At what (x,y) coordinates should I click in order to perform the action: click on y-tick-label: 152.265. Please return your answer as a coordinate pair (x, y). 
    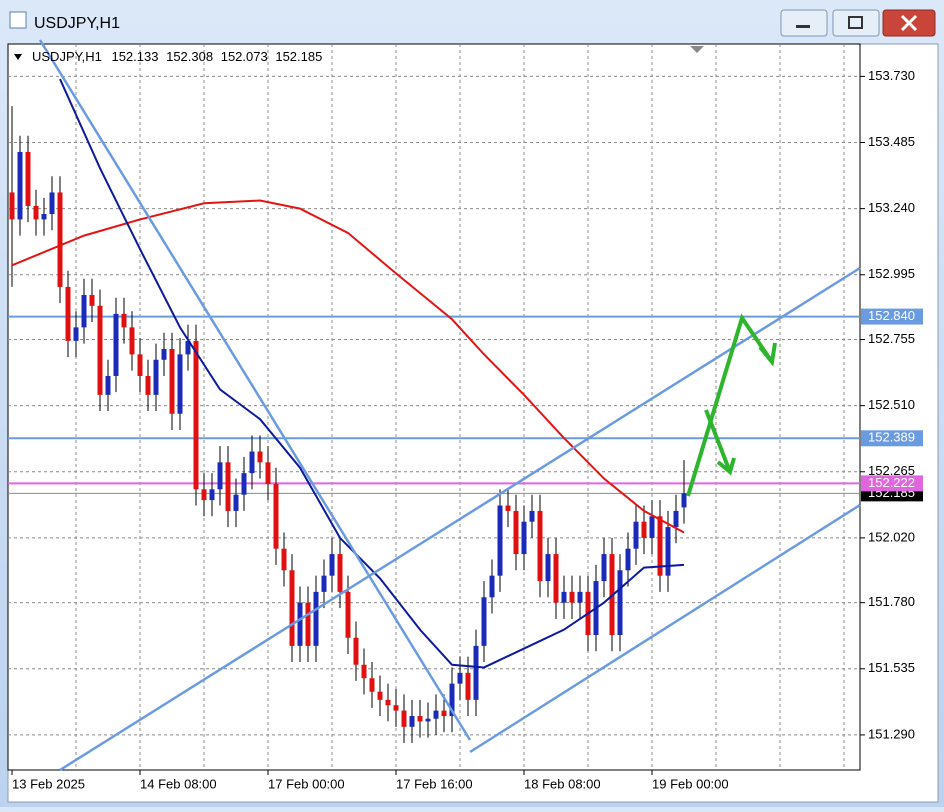
    Looking at the image, I should click on (891, 470).